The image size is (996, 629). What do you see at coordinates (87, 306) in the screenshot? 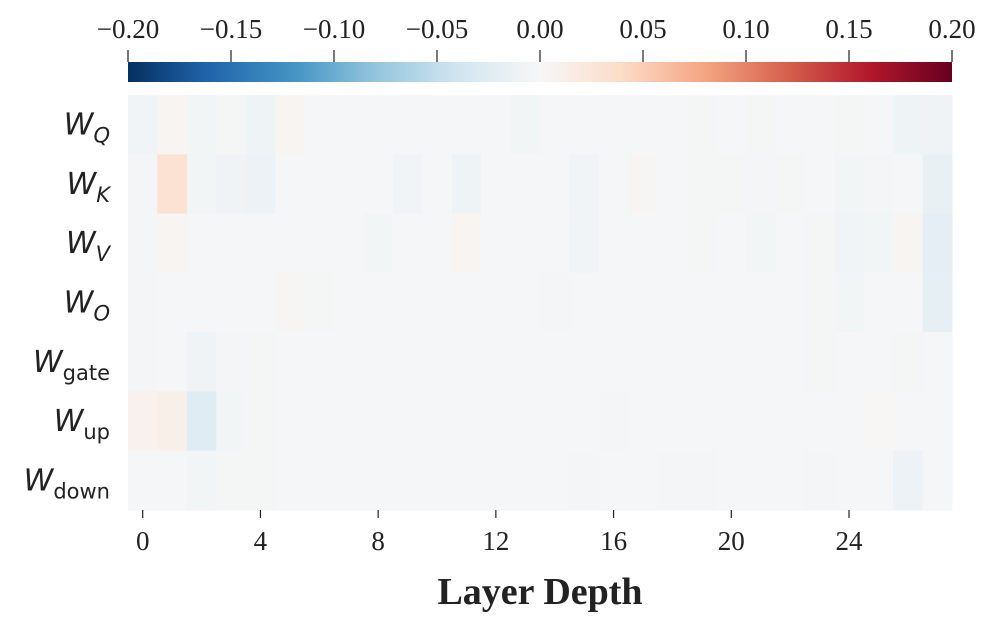
I see `y-tick-label: WO` at bounding box center [87, 306].